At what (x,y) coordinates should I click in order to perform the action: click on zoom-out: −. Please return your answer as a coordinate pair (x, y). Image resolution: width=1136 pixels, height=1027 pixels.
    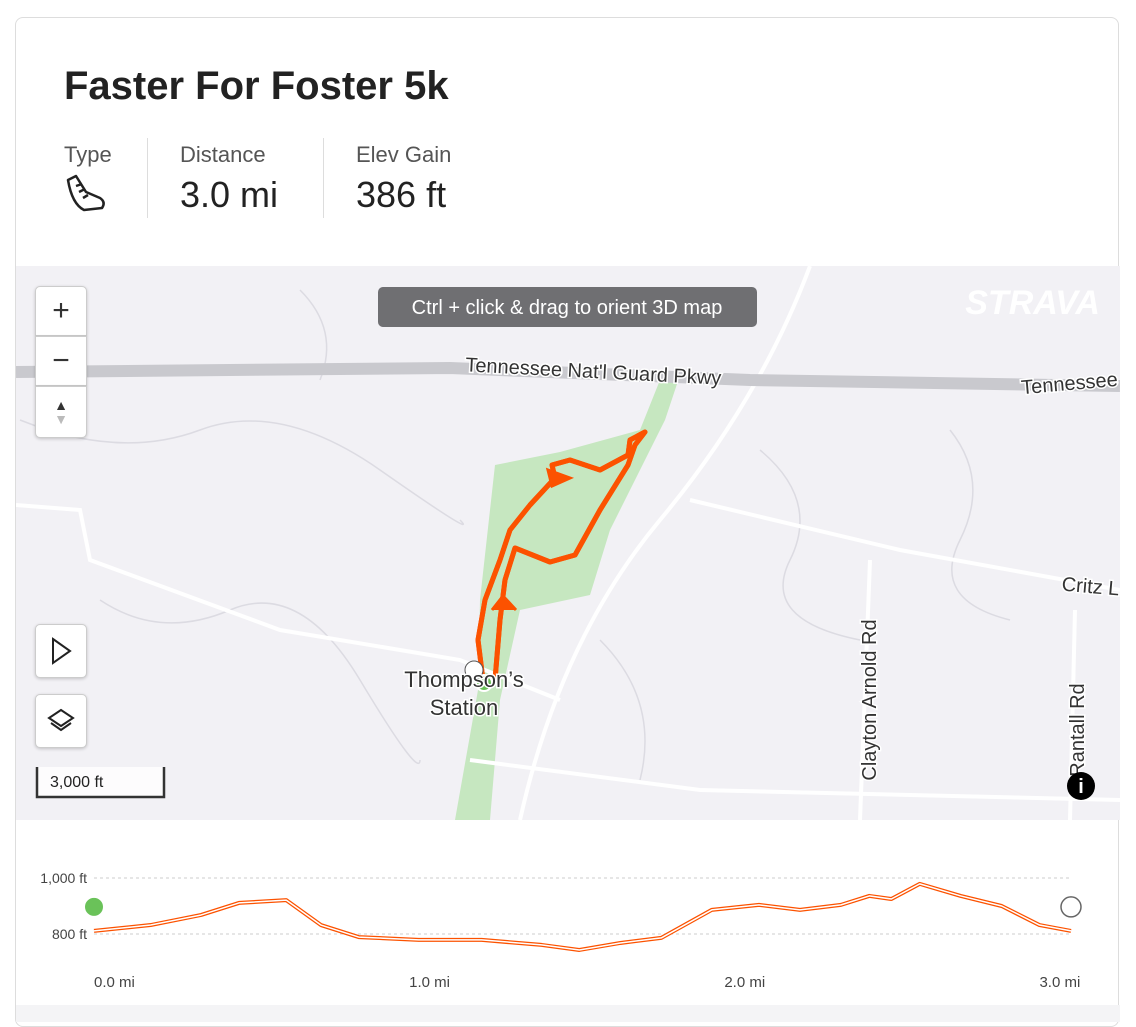
    Looking at the image, I should click on (61, 361).